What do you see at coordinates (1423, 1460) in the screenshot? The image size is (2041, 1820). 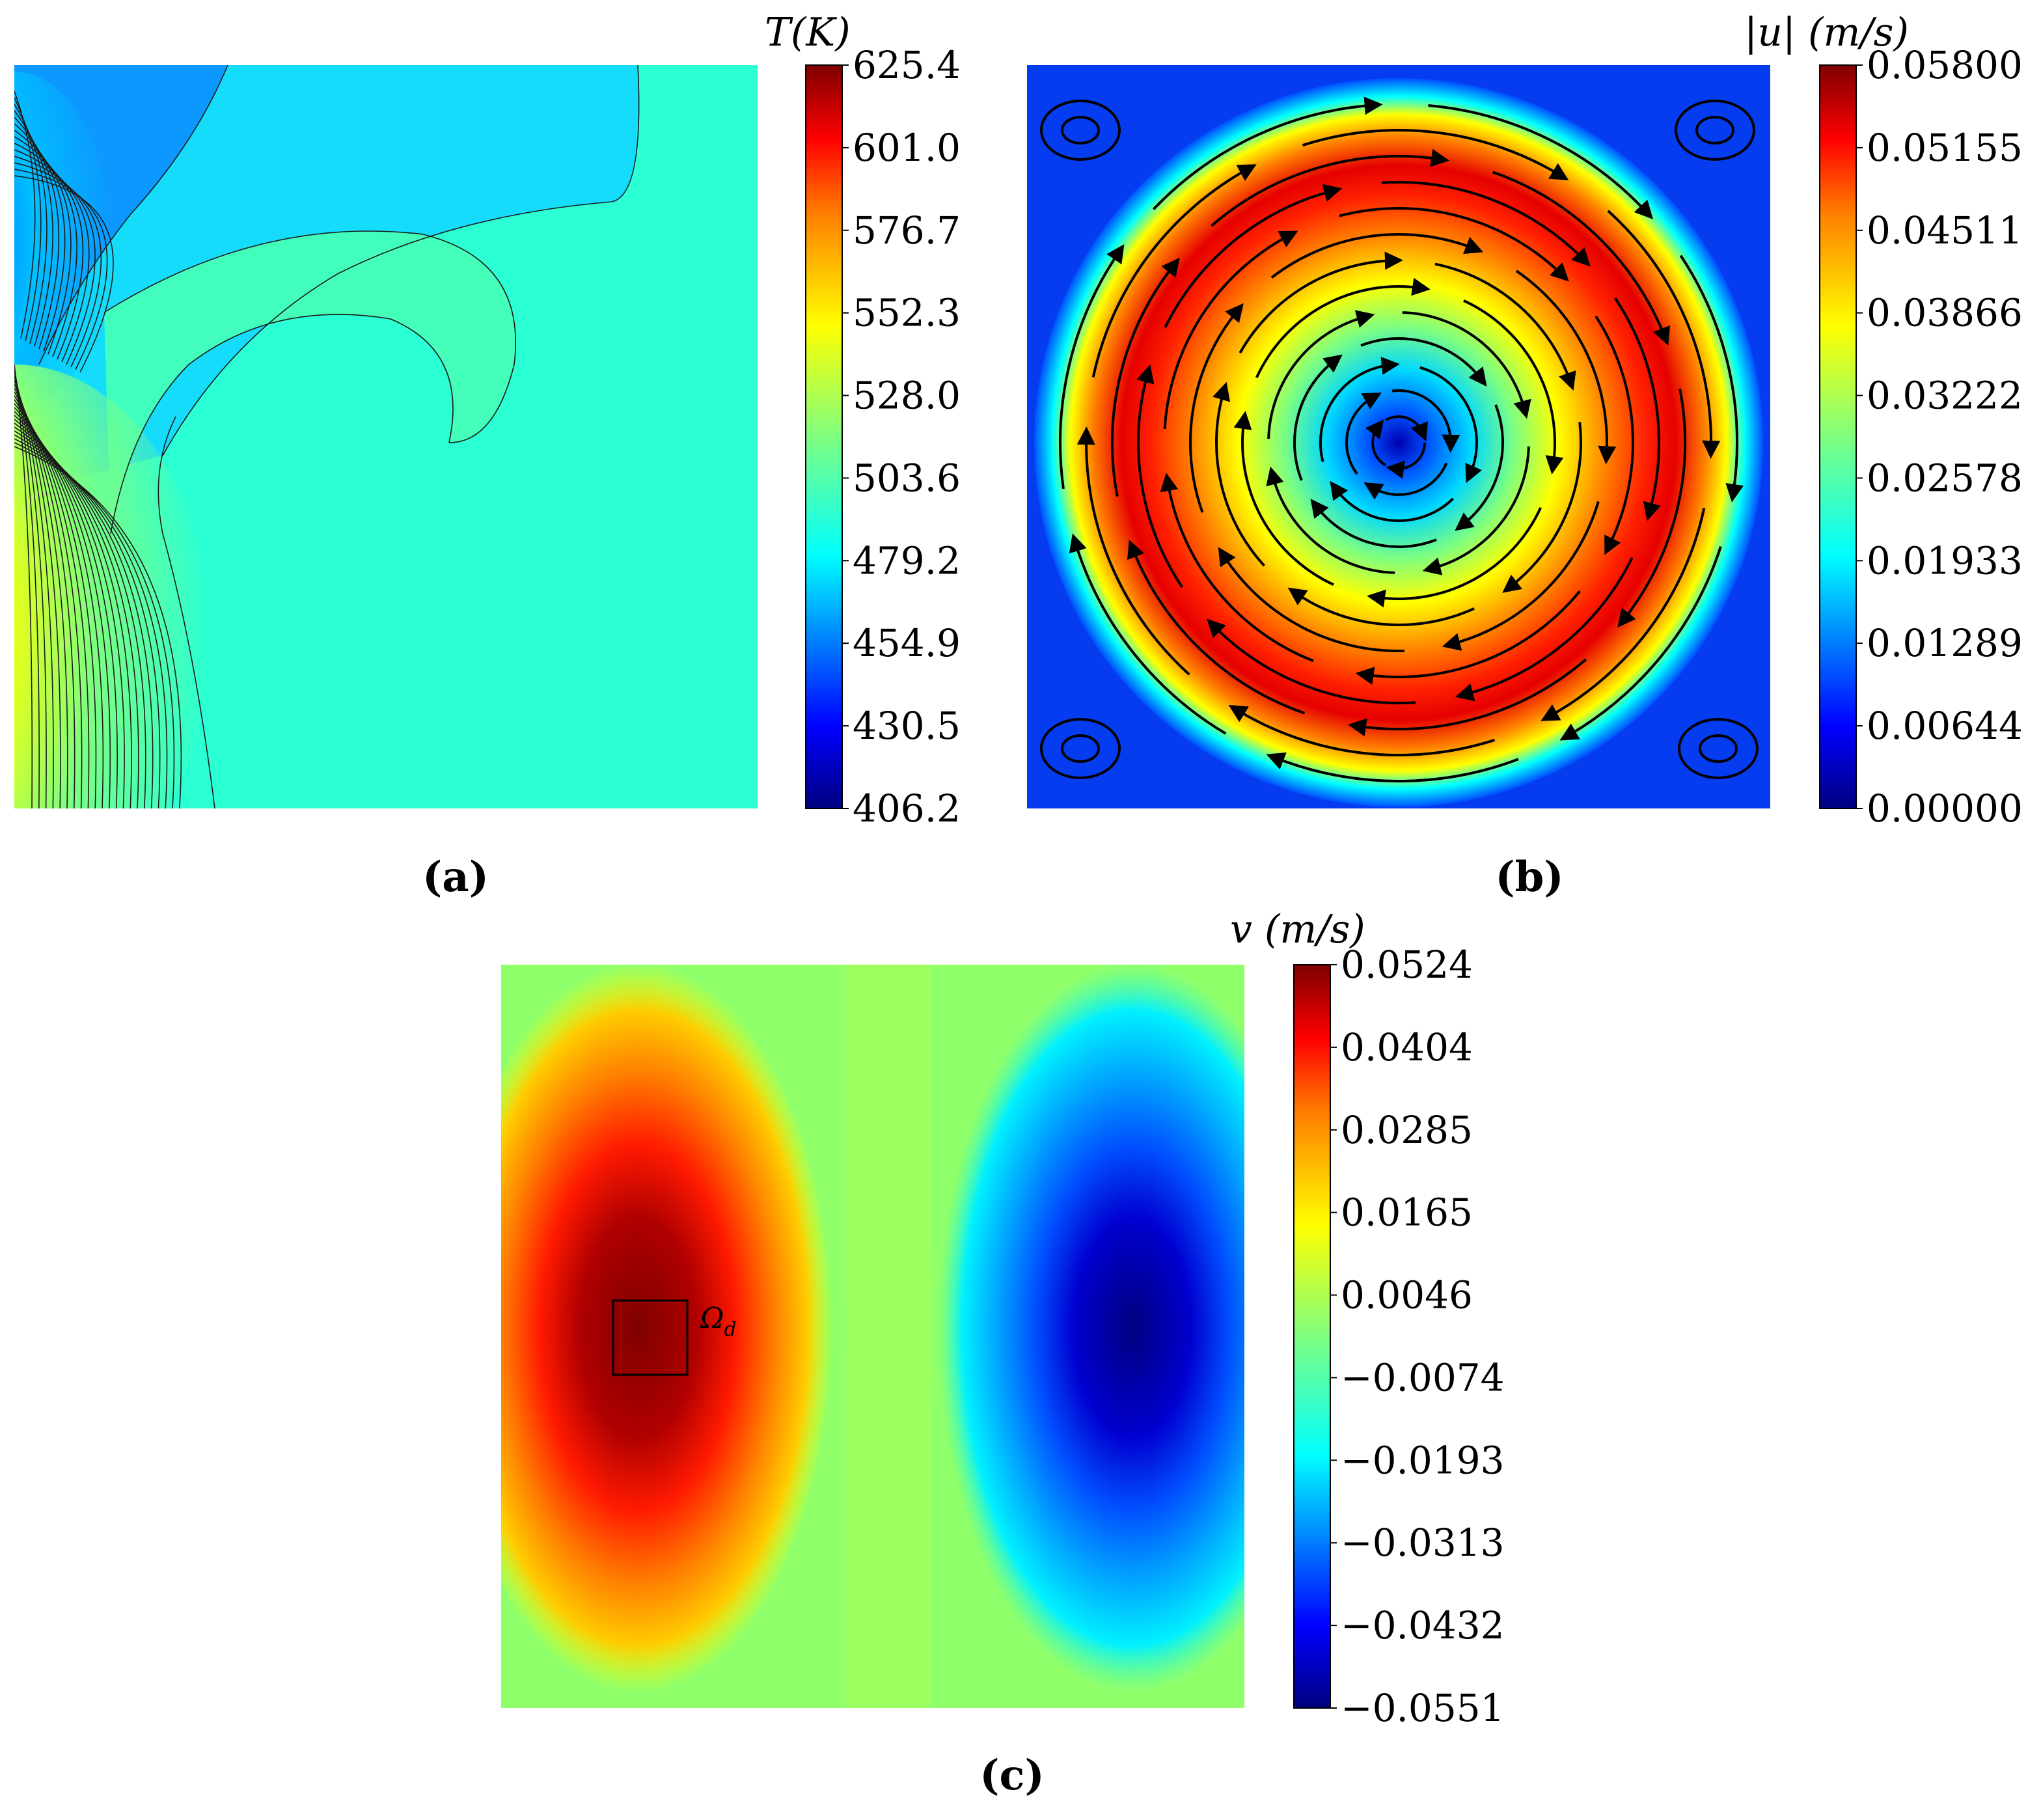 I see `colorbar-tick-label: −0.0193` at bounding box center [1423, 1460].